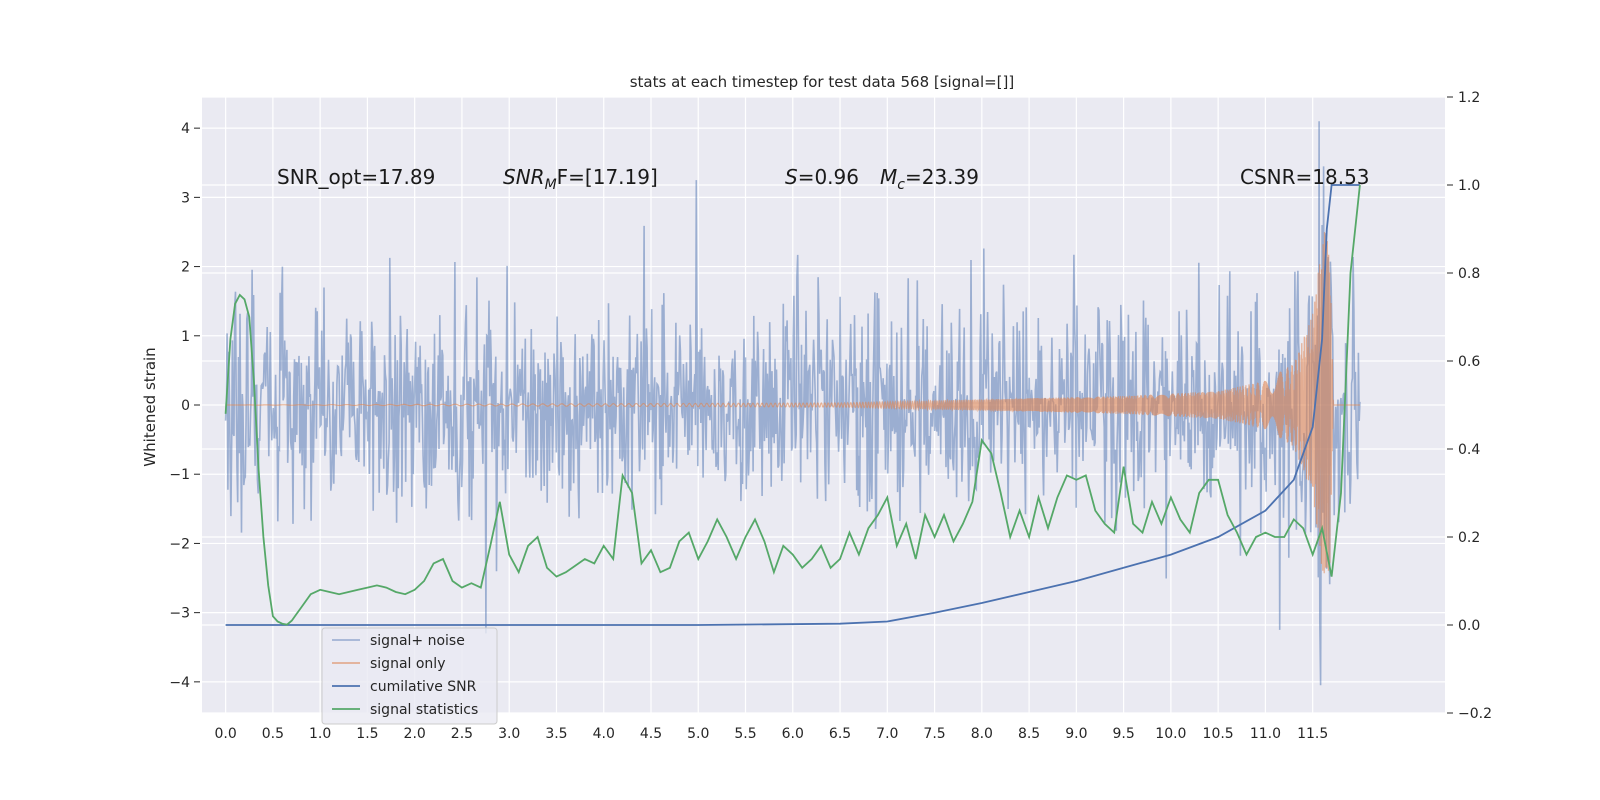 The width and height of the screenshot is (1600, 800). I want to click on x-tick-label: 6.0, so click(793, 734).